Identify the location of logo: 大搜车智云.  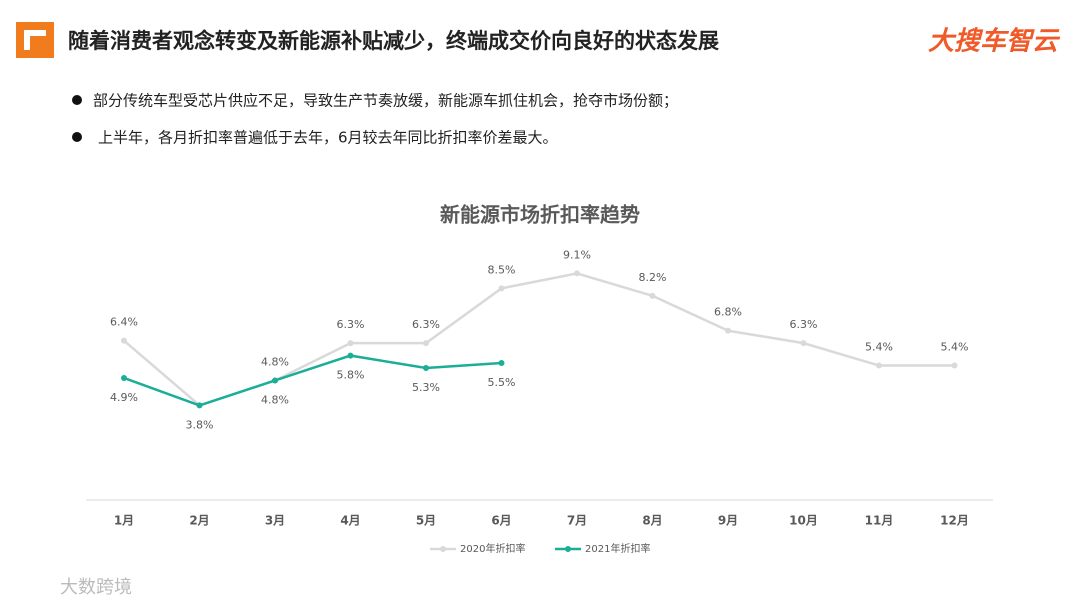
(994, 42).